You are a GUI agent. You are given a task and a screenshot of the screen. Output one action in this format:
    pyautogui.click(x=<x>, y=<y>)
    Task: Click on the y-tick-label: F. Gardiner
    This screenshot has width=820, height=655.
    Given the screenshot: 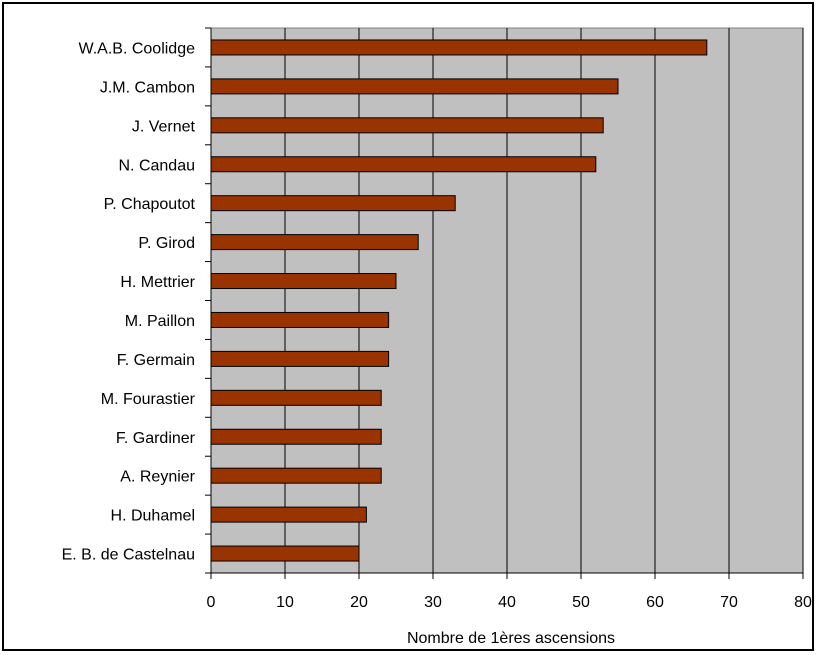 What is the action you would take?
    pyautogui.click(x=156, y=438)
    